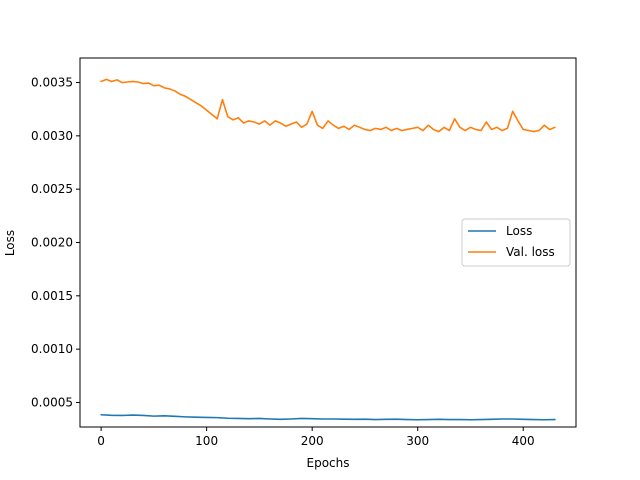 The height and width of the screenshot is (480, 640). Describe the element at coordinates (519, 231) in the screenshot. I see `legend-label: Loss` at that location.